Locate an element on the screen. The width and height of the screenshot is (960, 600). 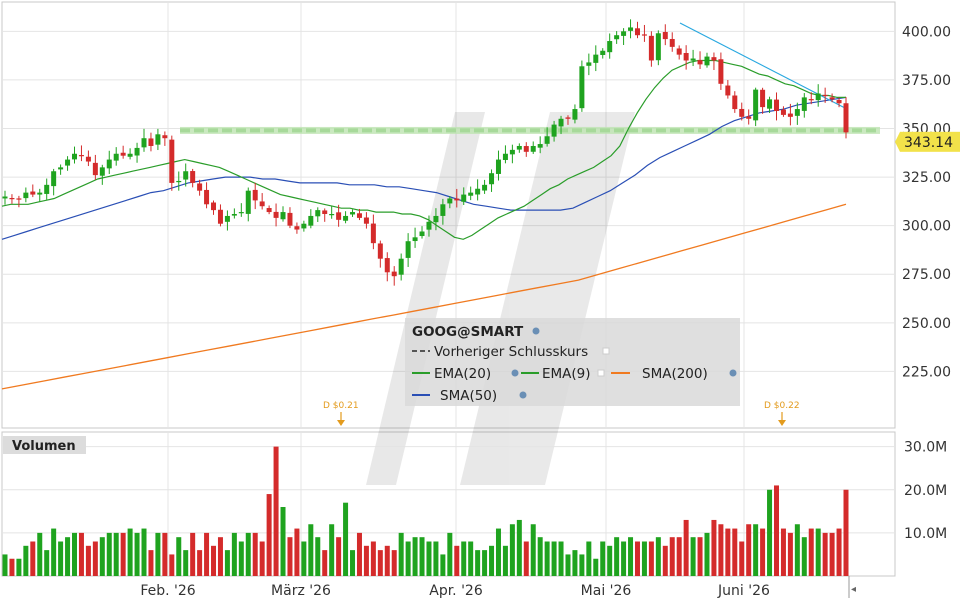
dividend-marker-2: D $0.22 is located at coordinates (782, 413).